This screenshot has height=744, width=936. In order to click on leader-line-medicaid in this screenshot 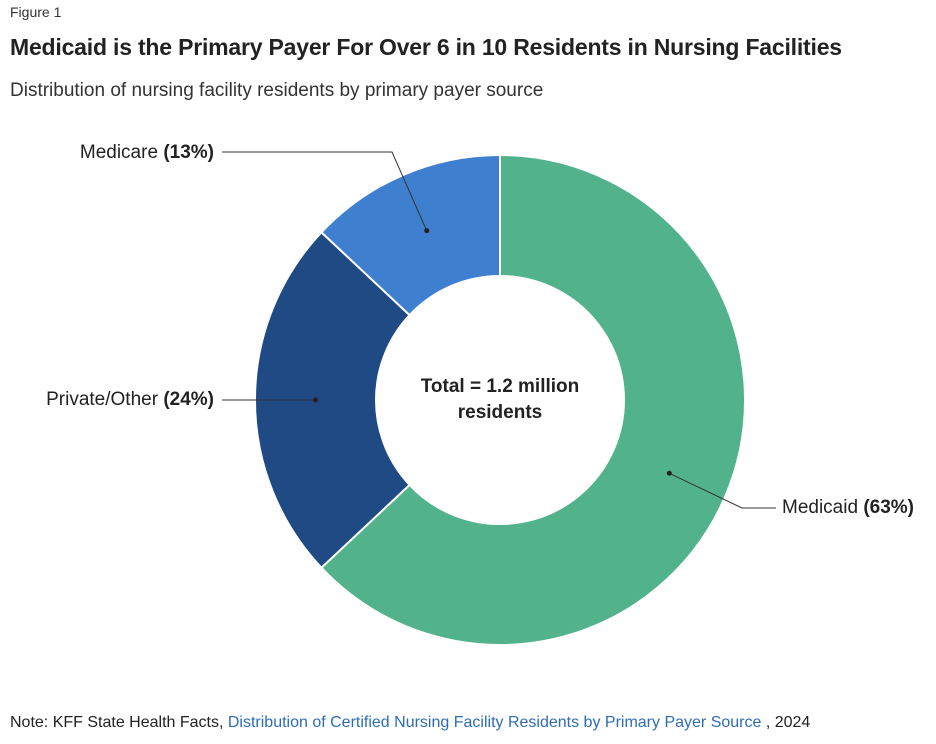, I will do `click(722, 490)`.